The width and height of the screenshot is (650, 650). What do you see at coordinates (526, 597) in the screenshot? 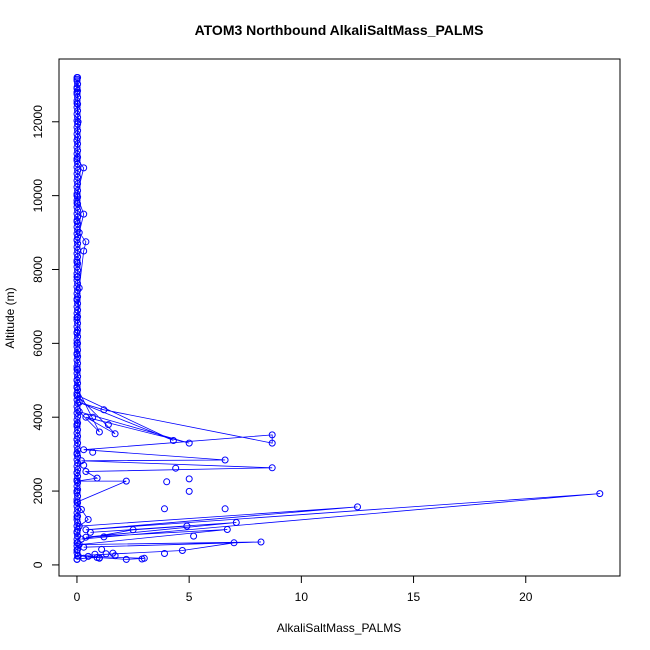
I see `x-tick-label: 20` at bounding box center [526, 597].